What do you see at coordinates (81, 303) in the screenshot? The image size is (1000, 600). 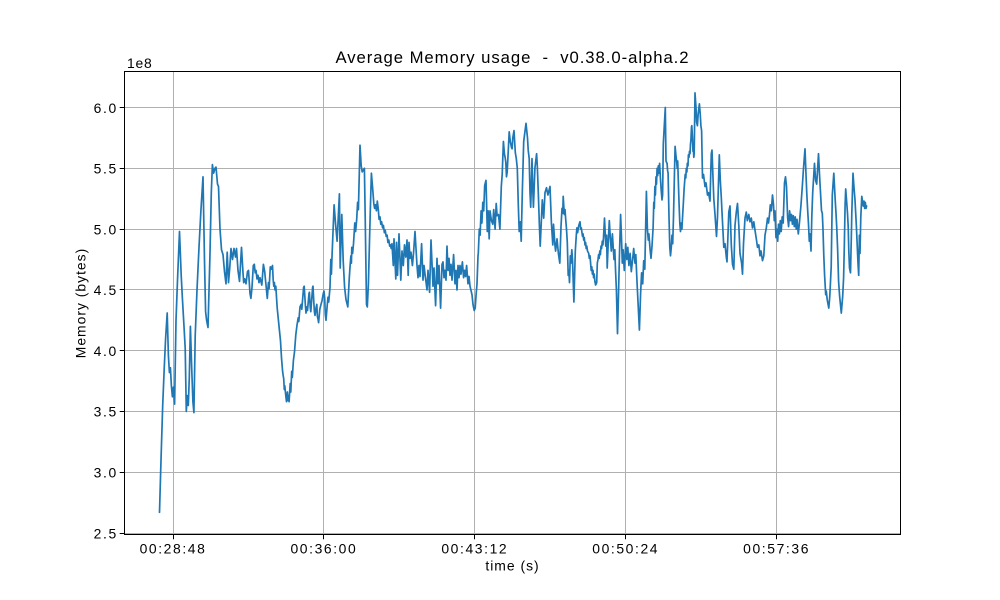 I see `svg-text: Memory (bytes)` at bounding box center [81, 303].